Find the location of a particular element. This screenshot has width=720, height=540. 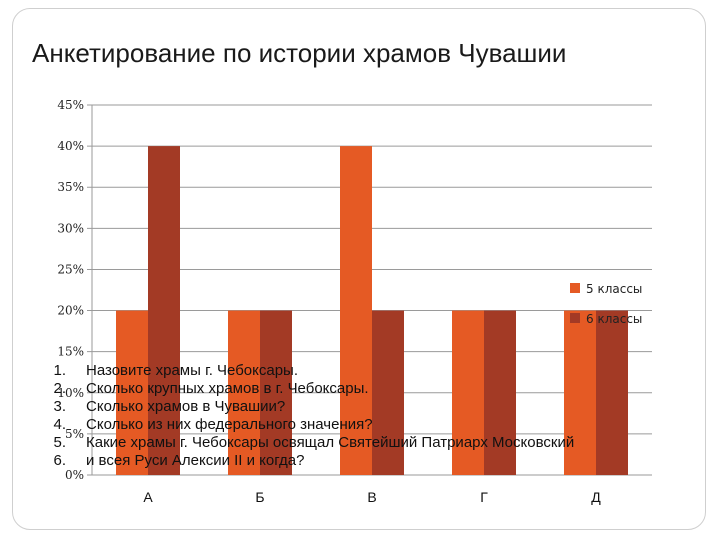

y-tick-label: 15% is located at coordinates (70, 352).